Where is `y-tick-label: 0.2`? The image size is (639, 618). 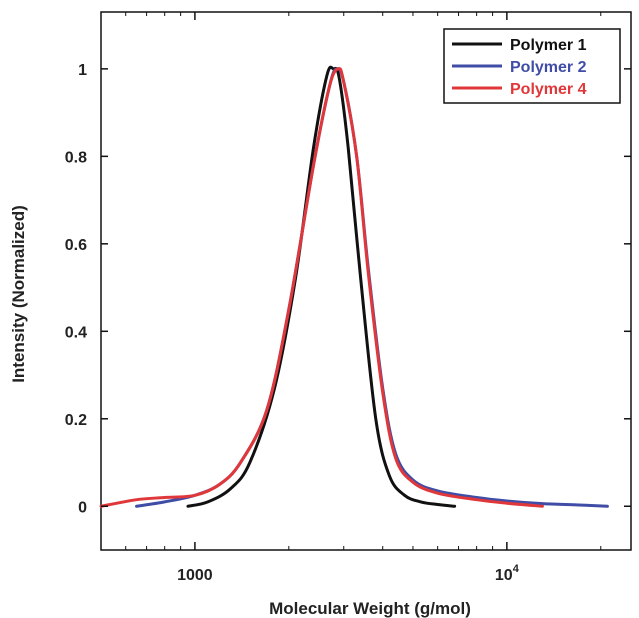 y-tick-label: 0.2 is located at coordinates (76, 420).